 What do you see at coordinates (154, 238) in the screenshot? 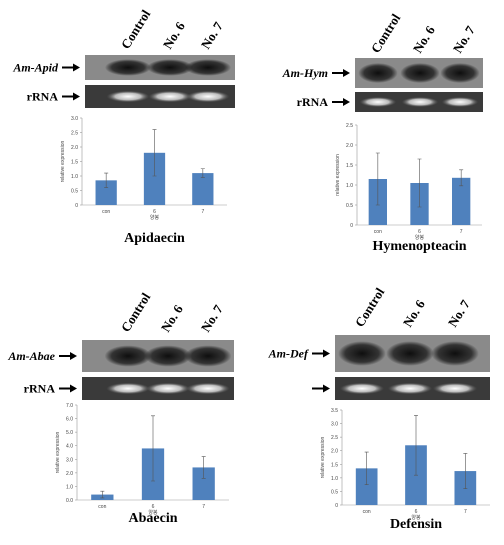
I see `chart-title: Apidaecin` at bounding box center [154, 238].